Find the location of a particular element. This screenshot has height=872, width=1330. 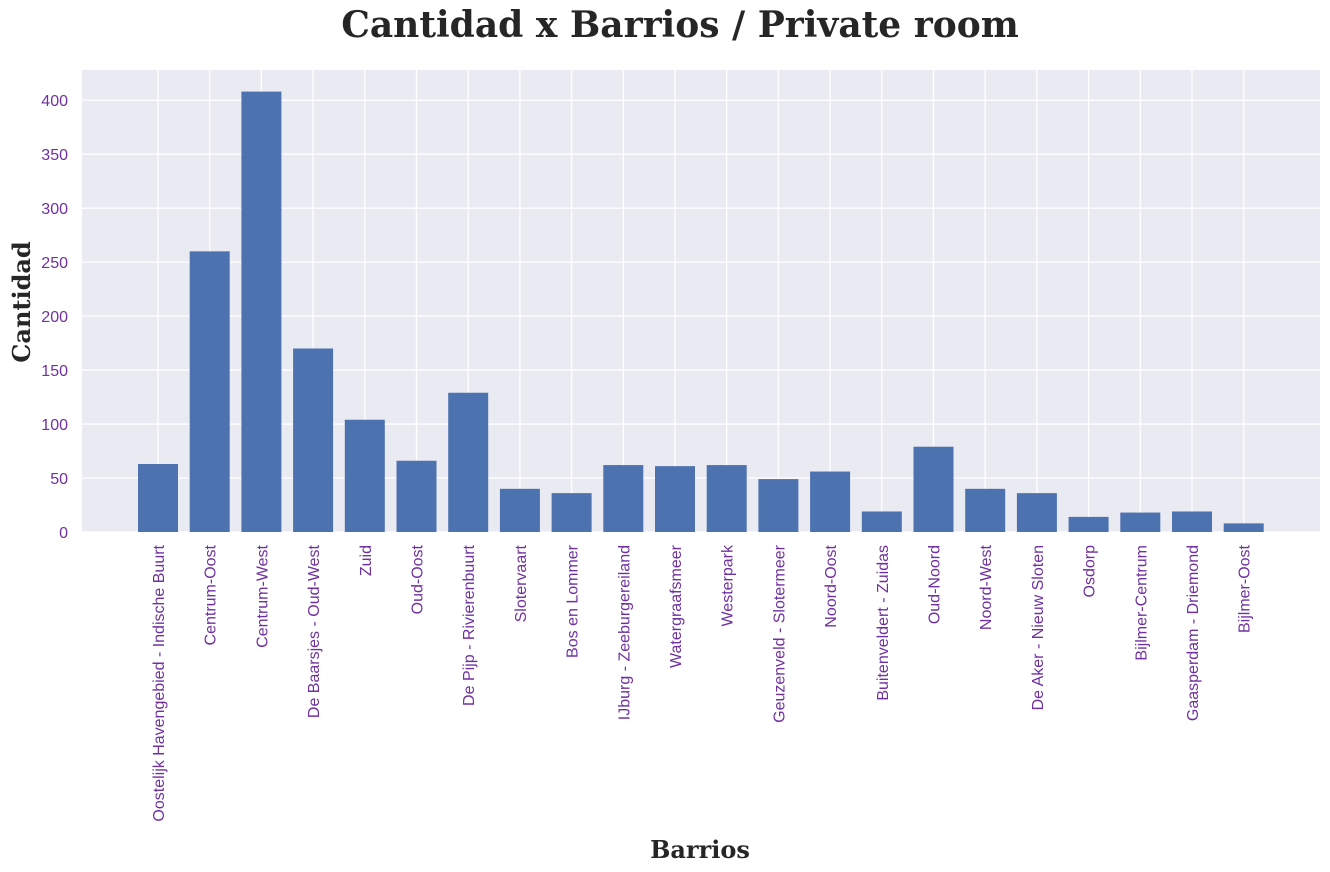

x-tick-label: Bijlmer-Centrum is located at coordinates (1141, 603).